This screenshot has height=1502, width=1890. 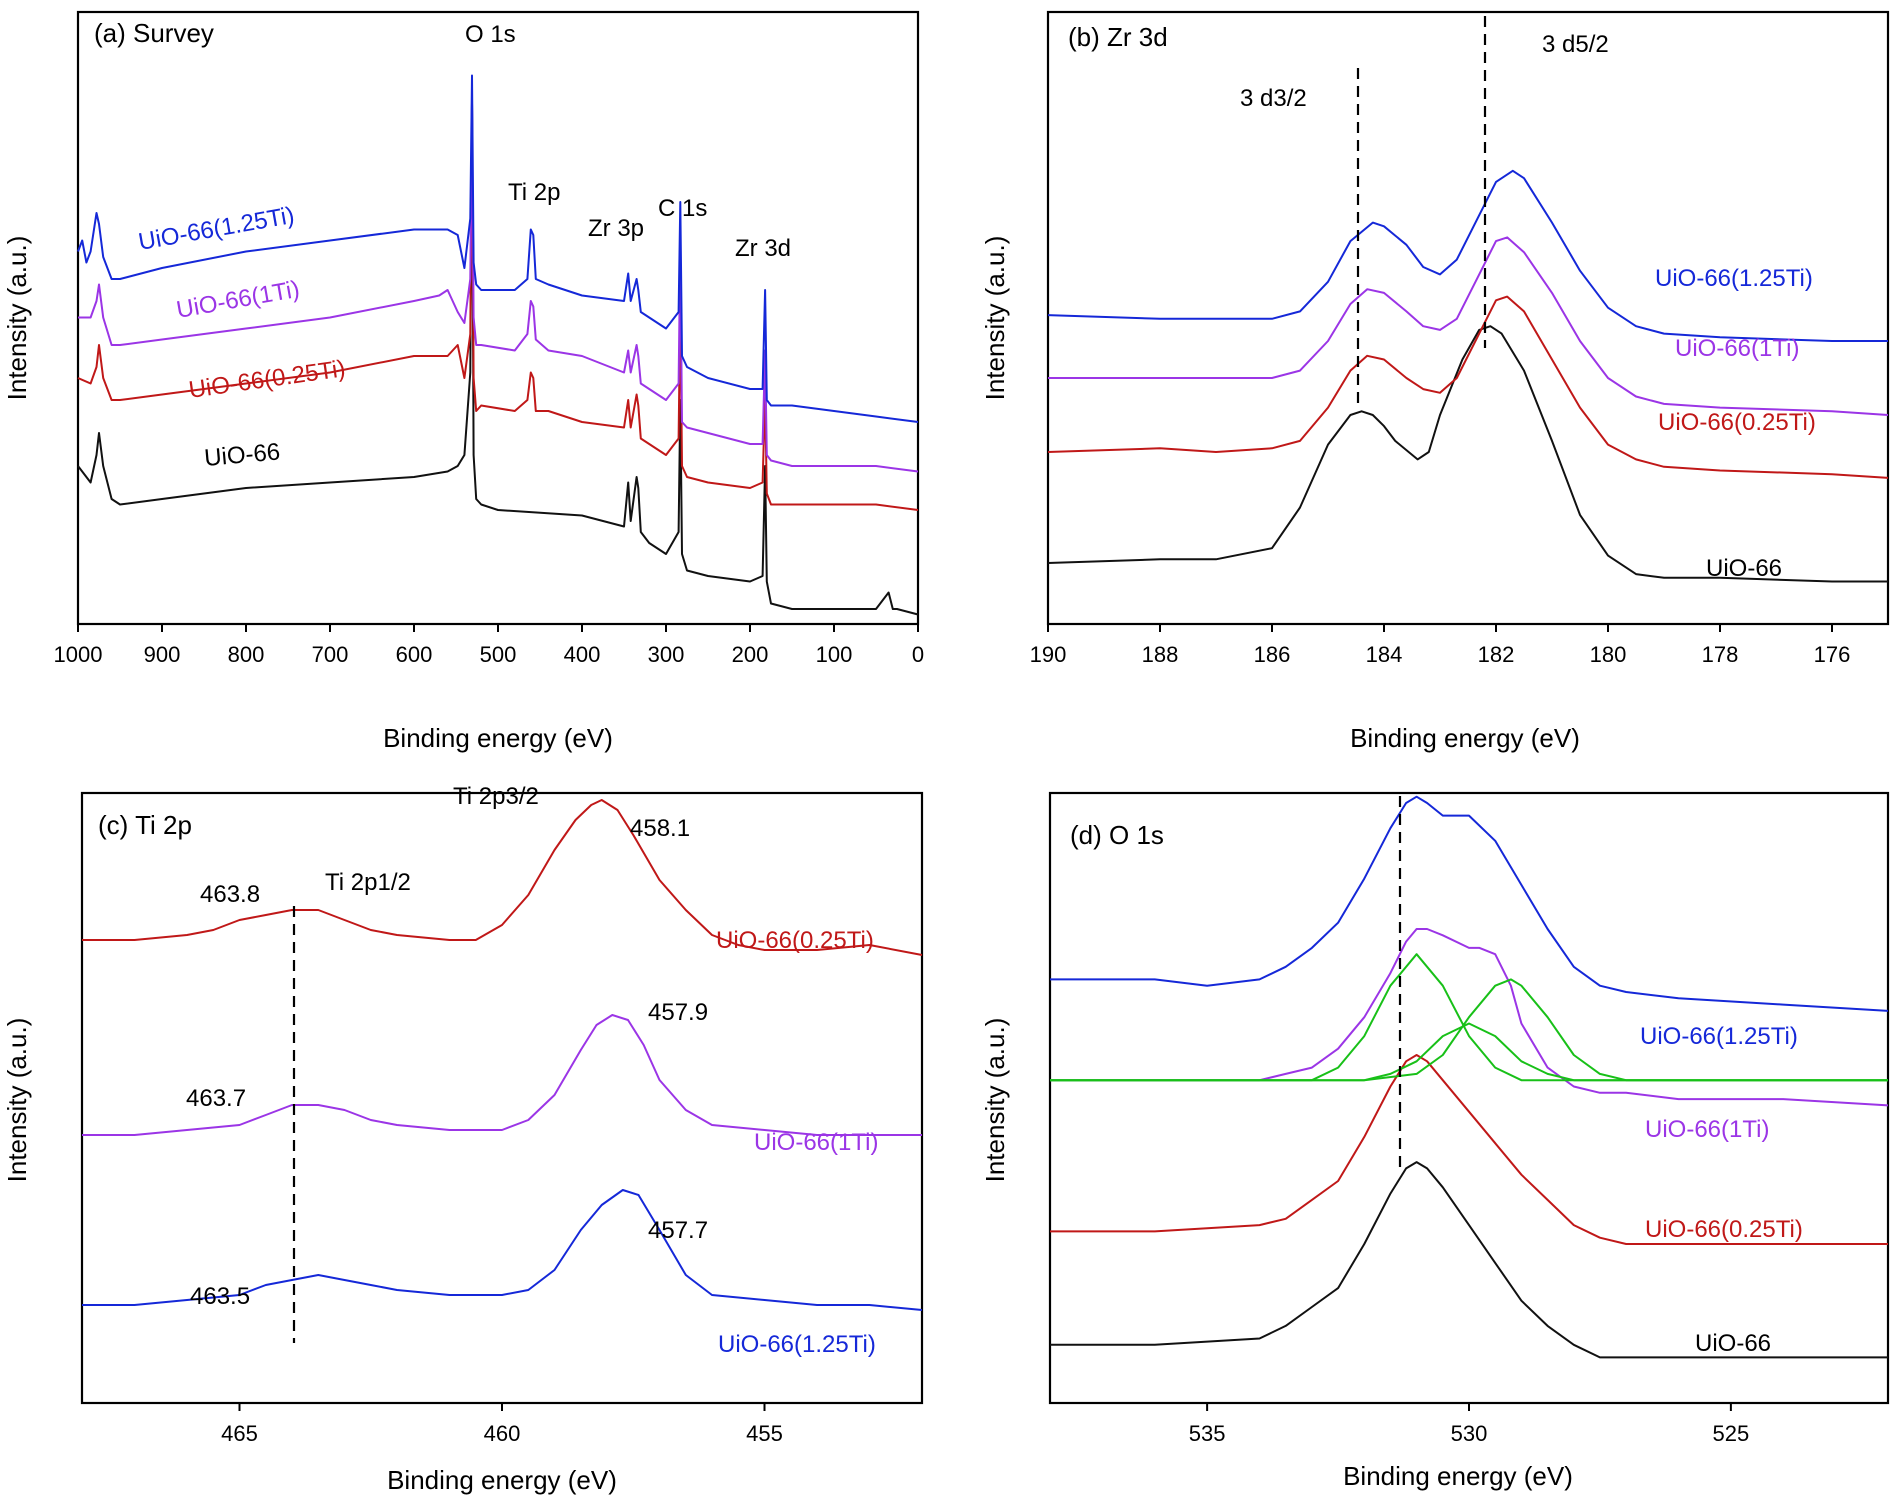 What do you see at coordinates (1465, 738) in the screenshot?
I see `panel-b-xlabel: Binding energy (eV)` at bounding box center [1465, 738].